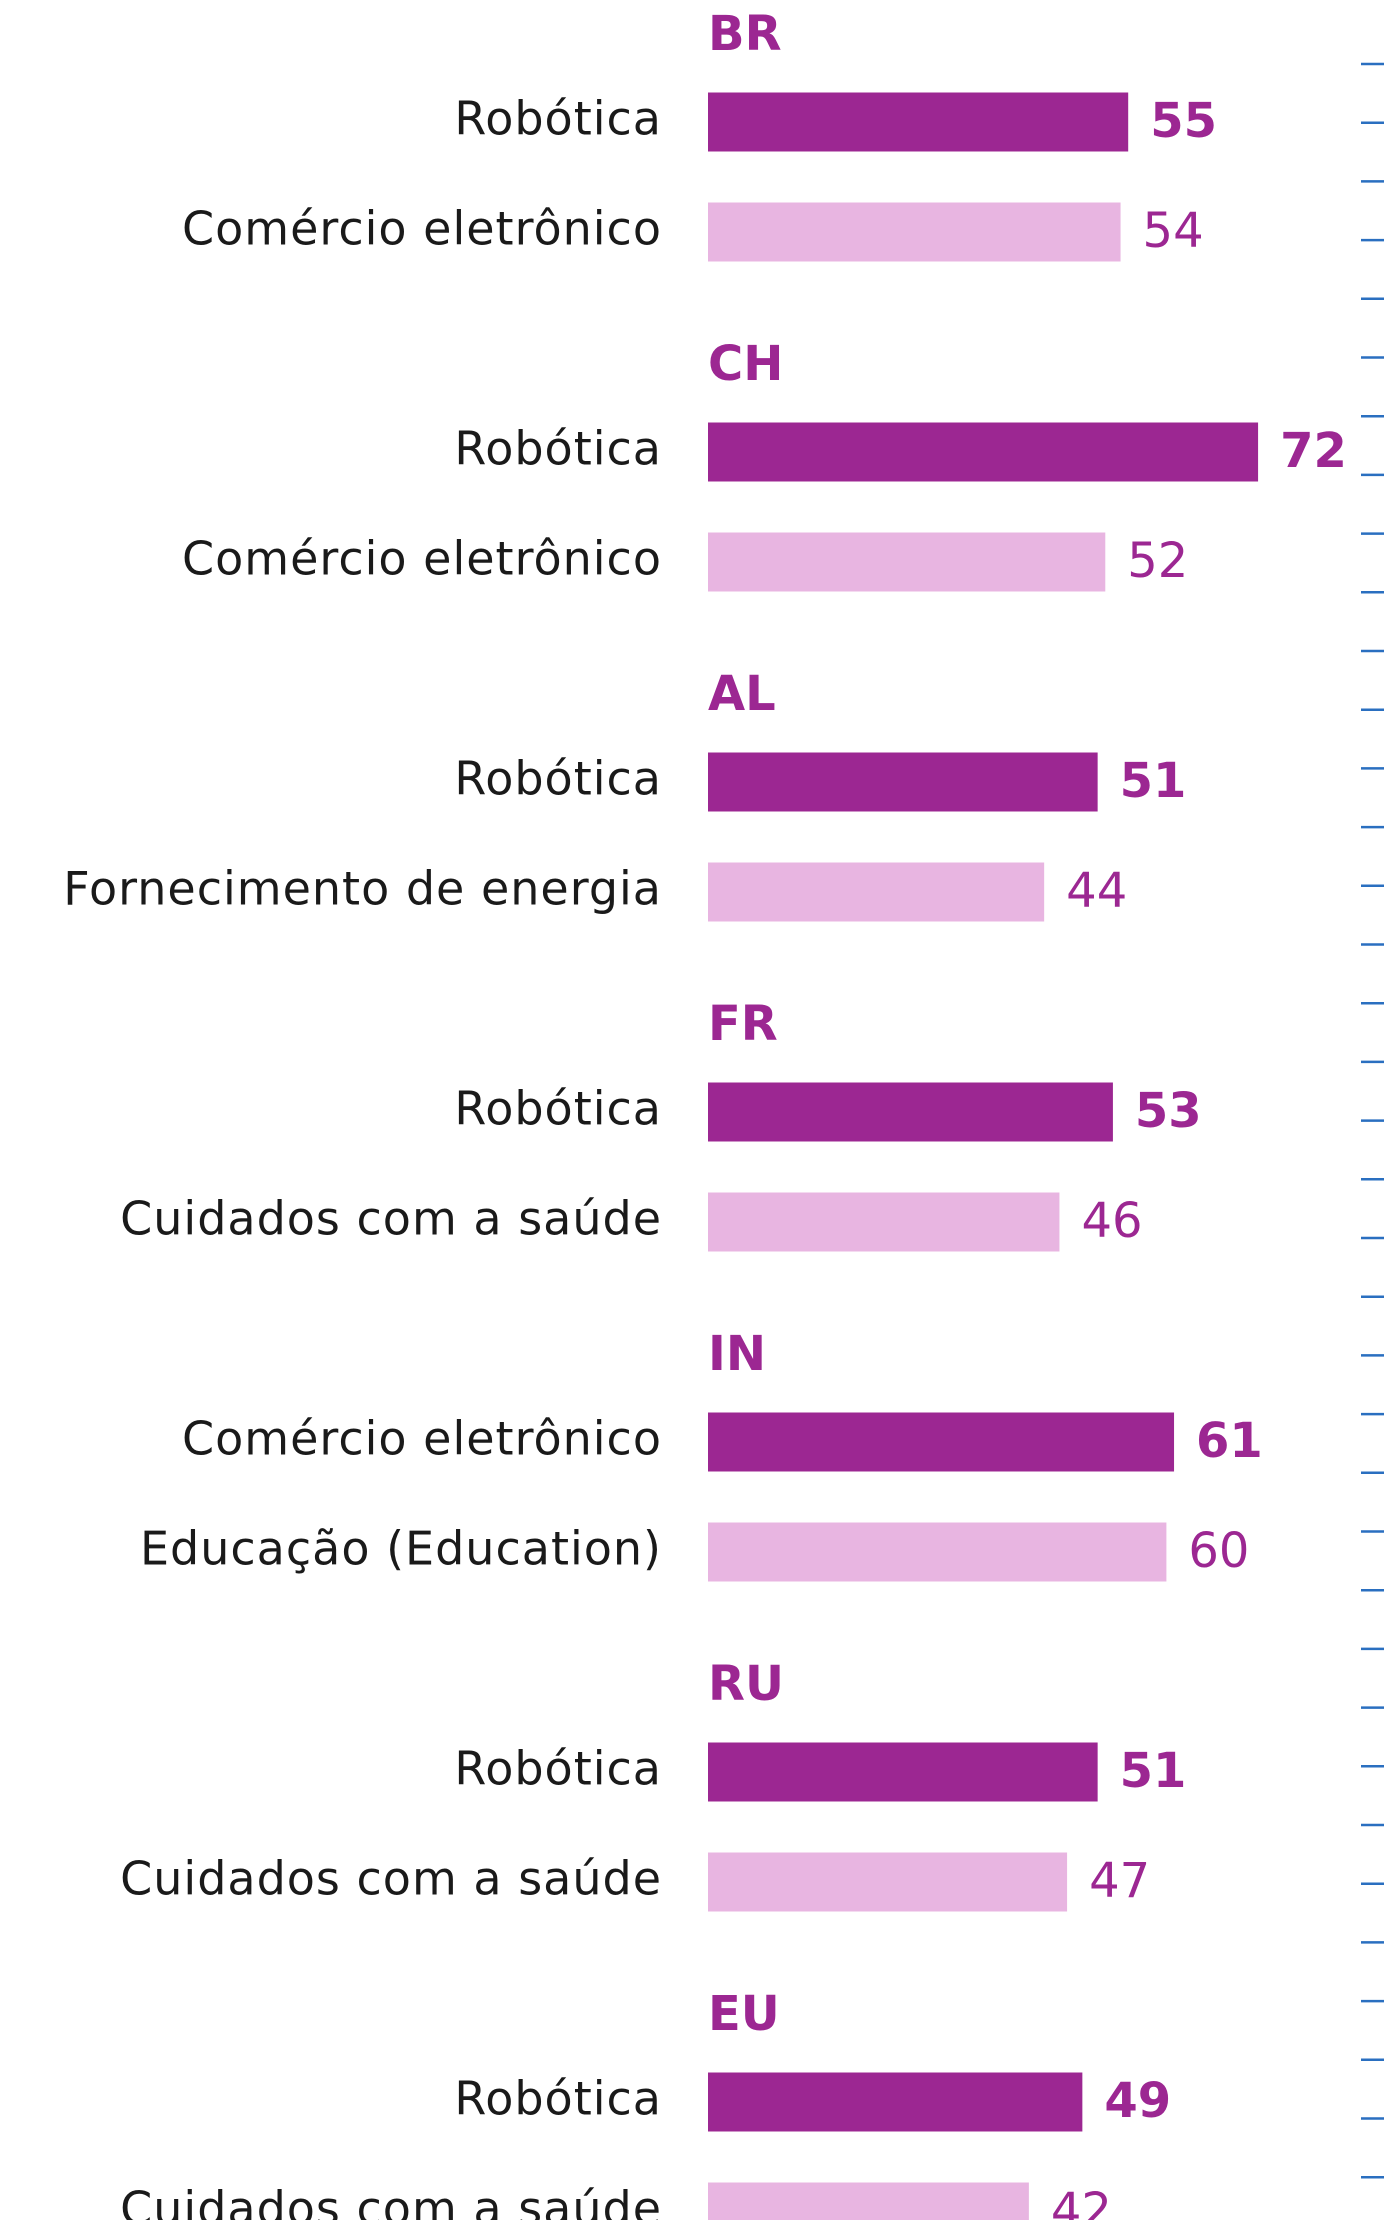 Image resolution: width=1384 pixels, height=2220 pixels. I want to click on group-label: AL, so click(742, 694).